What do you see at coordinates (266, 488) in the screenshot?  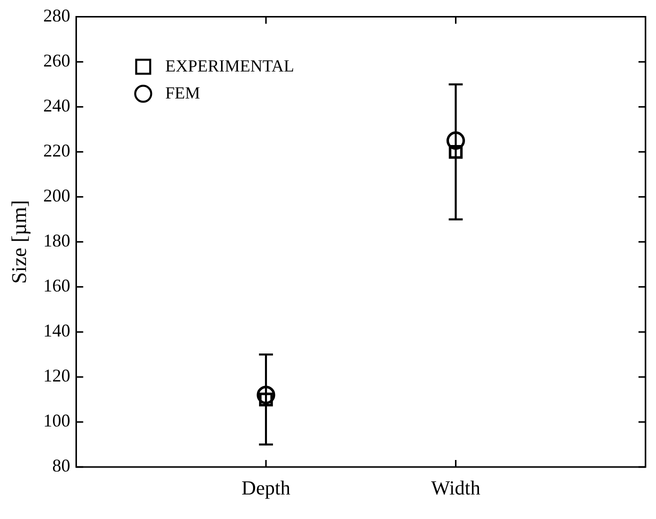 I see `x-tick-label: Depth` at bounding box center [266, 488].